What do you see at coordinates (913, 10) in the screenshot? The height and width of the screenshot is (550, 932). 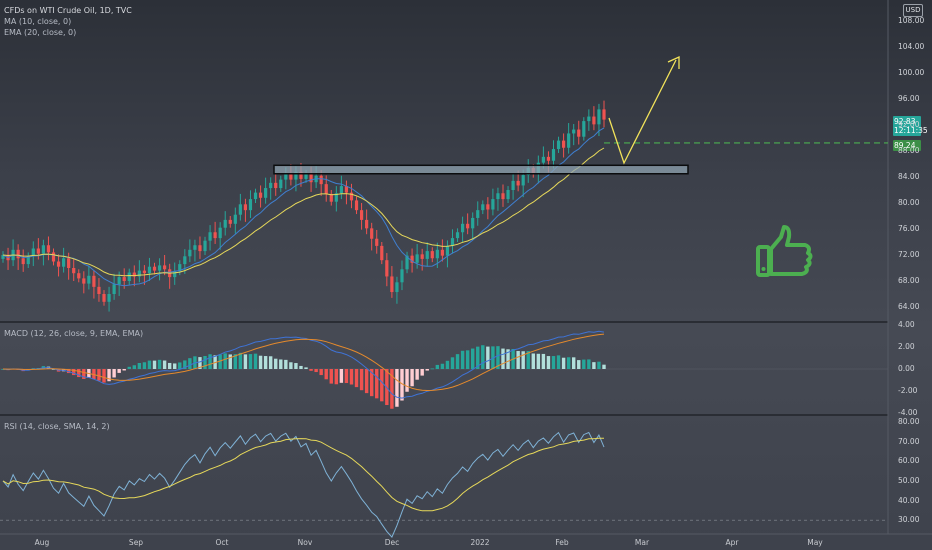 I see `currency-button: USD` at bounding box center [913, 10].